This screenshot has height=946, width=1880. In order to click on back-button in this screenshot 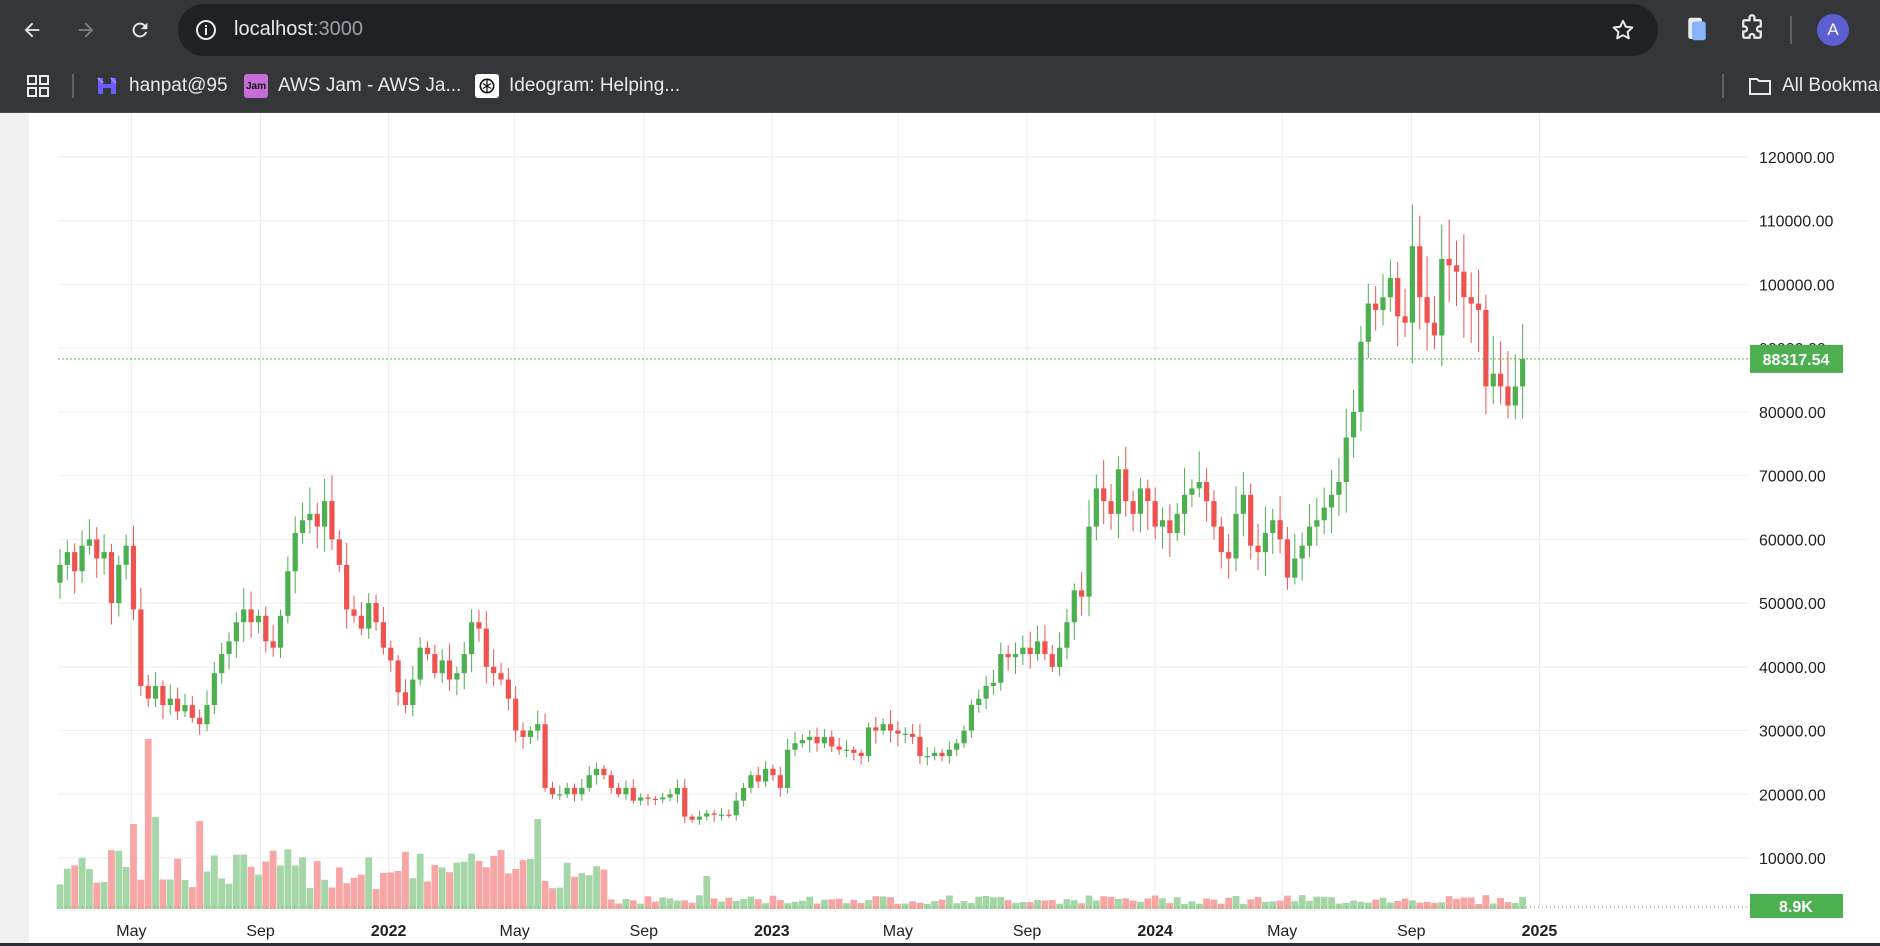, I will do `click(32, 30)`.